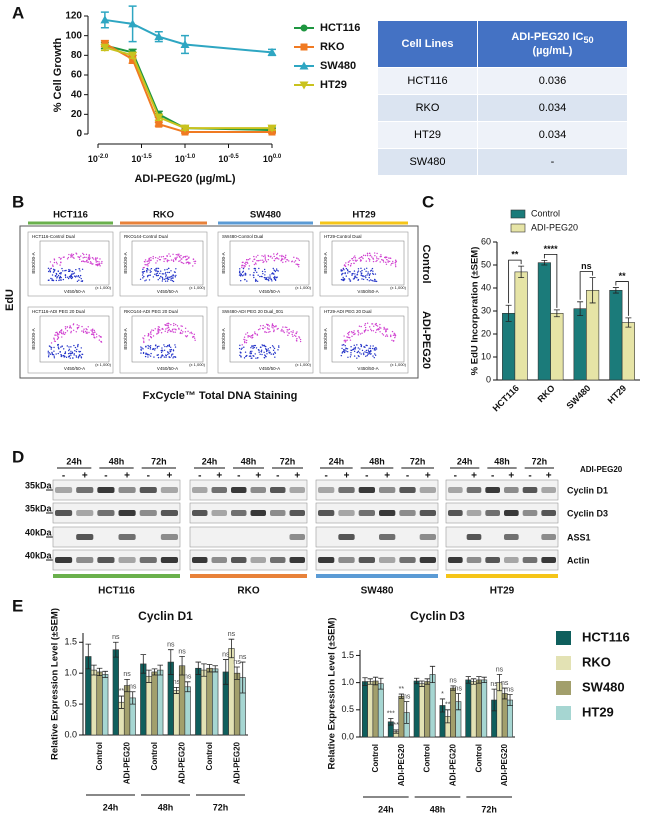 The width and height of the screenshot is (660, 821). Describe the element at coordinates (367, 291) in the screenshot. I see `plot-x-label: V450/50-A` at that location.